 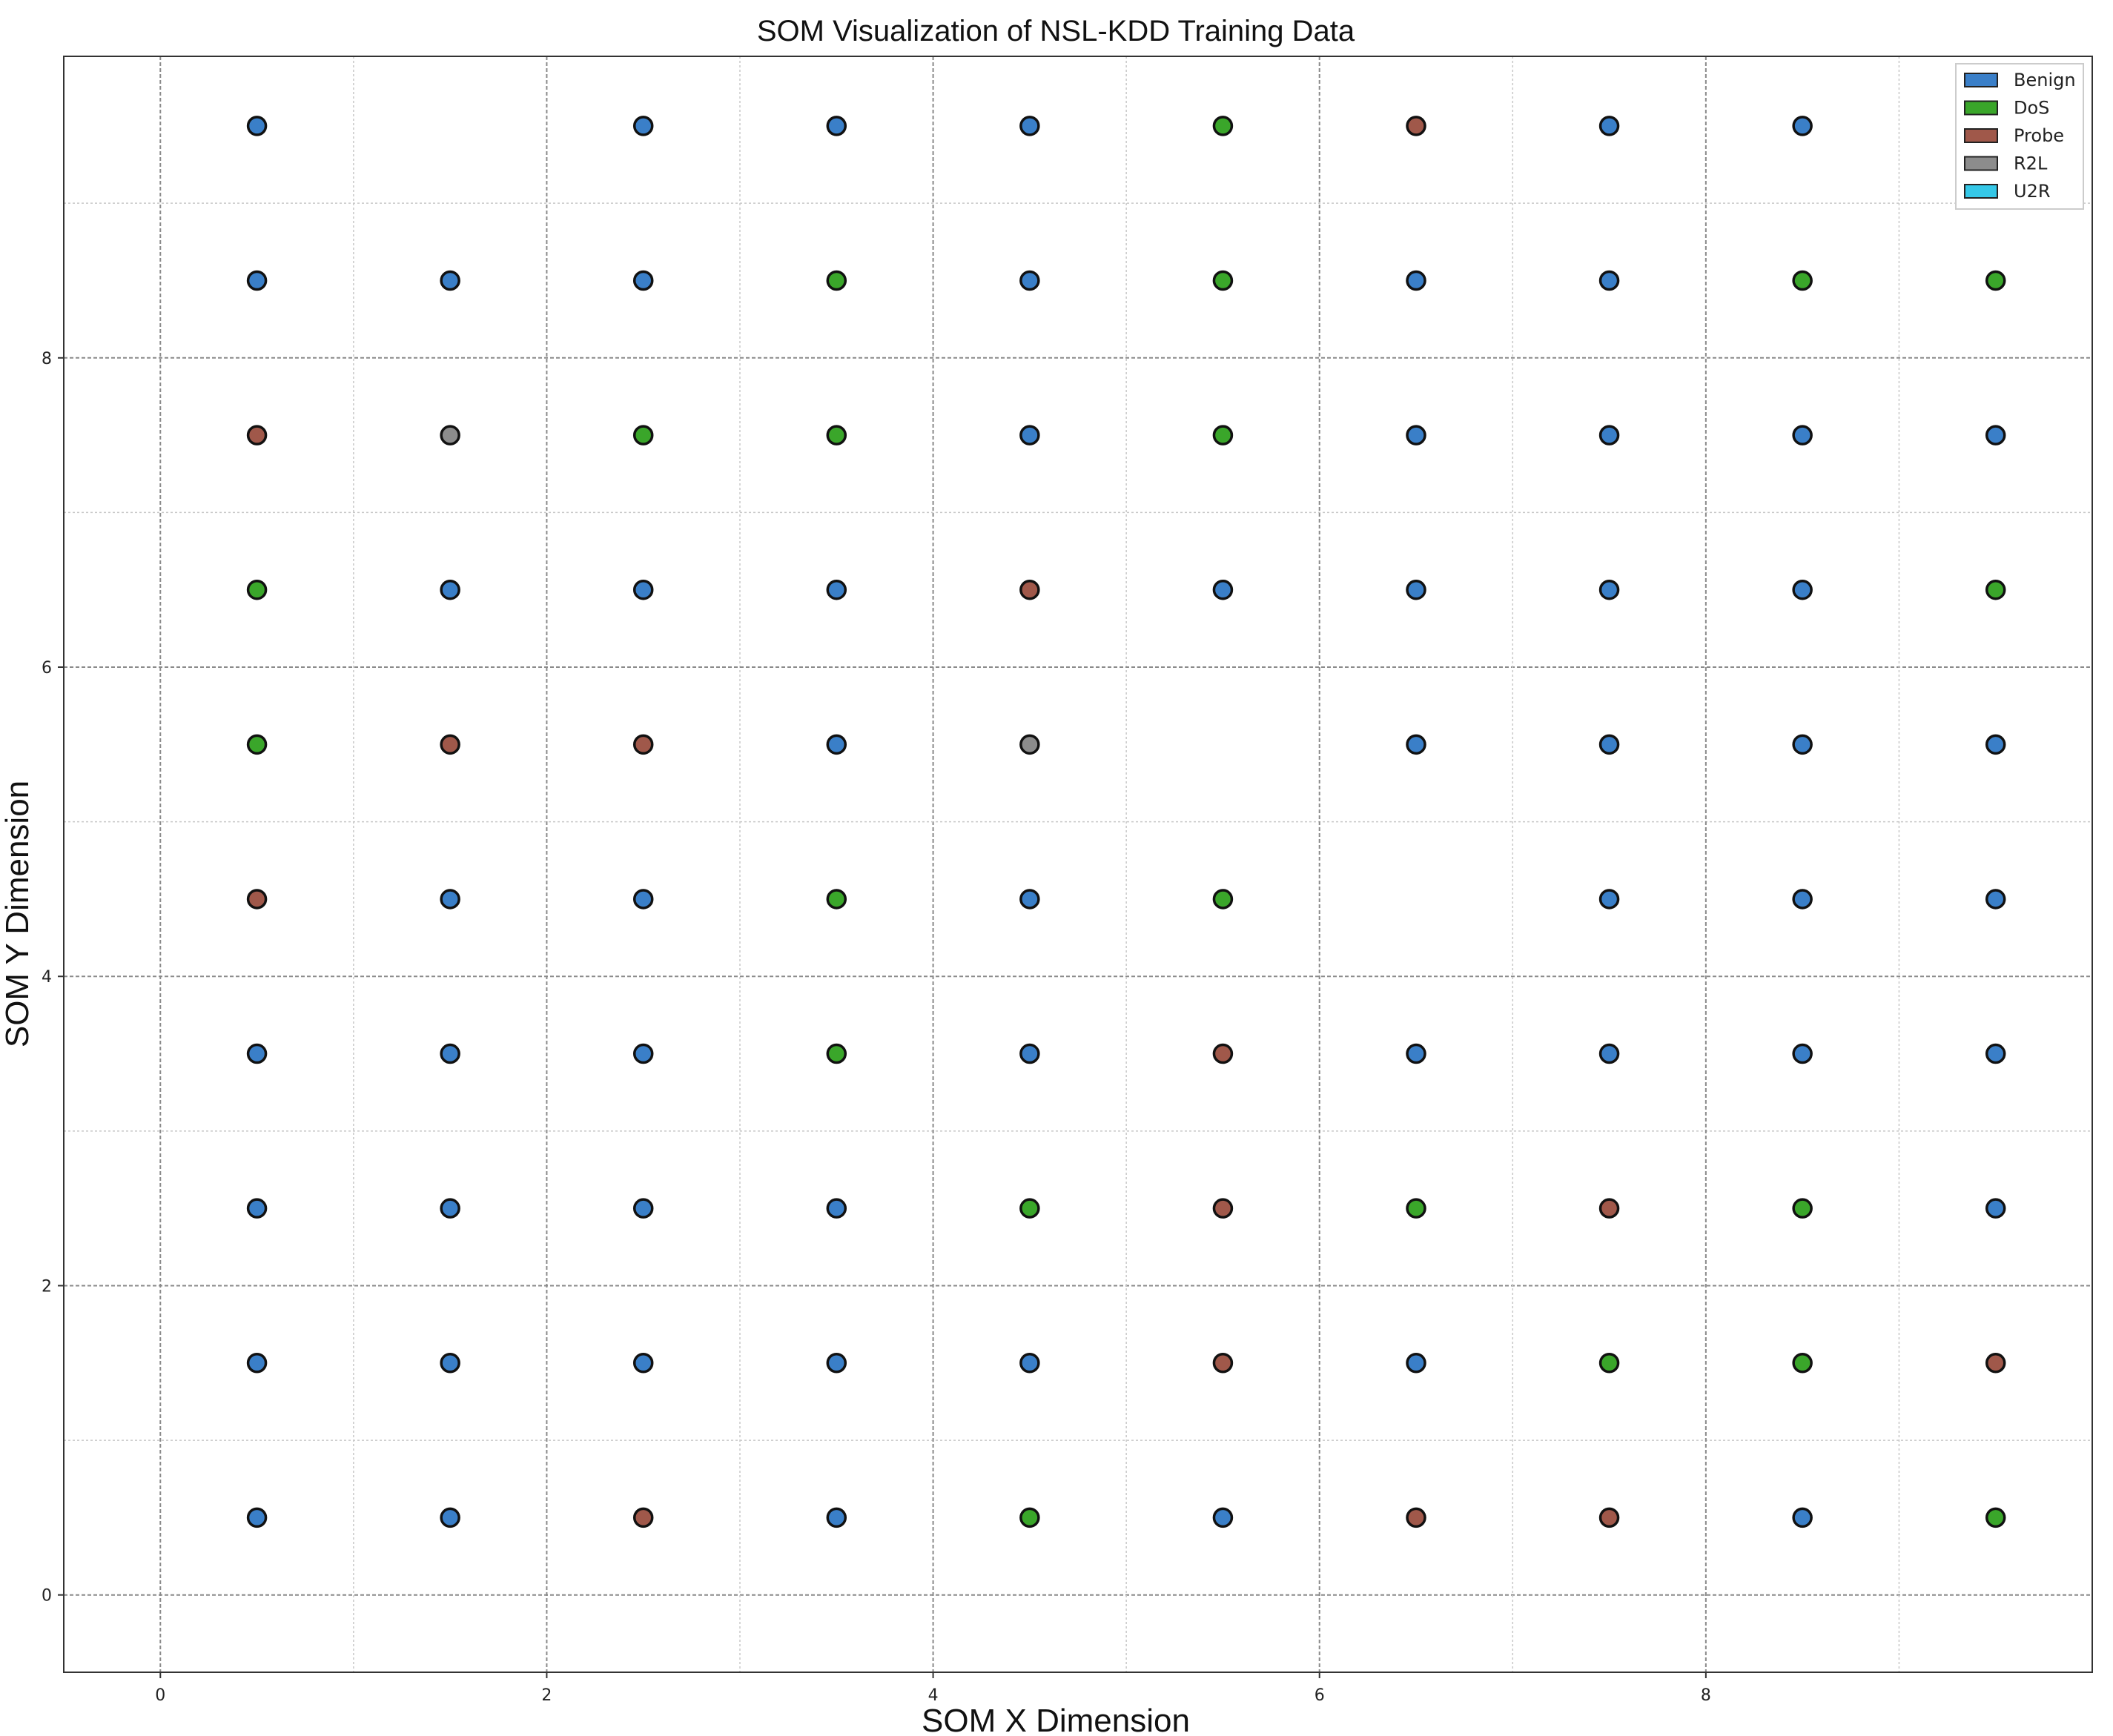 What do you see at coordinates (2031, 163) in the screenshot?
I see `legend-label-r2l: R2L` at bounding box center [2031, 163].